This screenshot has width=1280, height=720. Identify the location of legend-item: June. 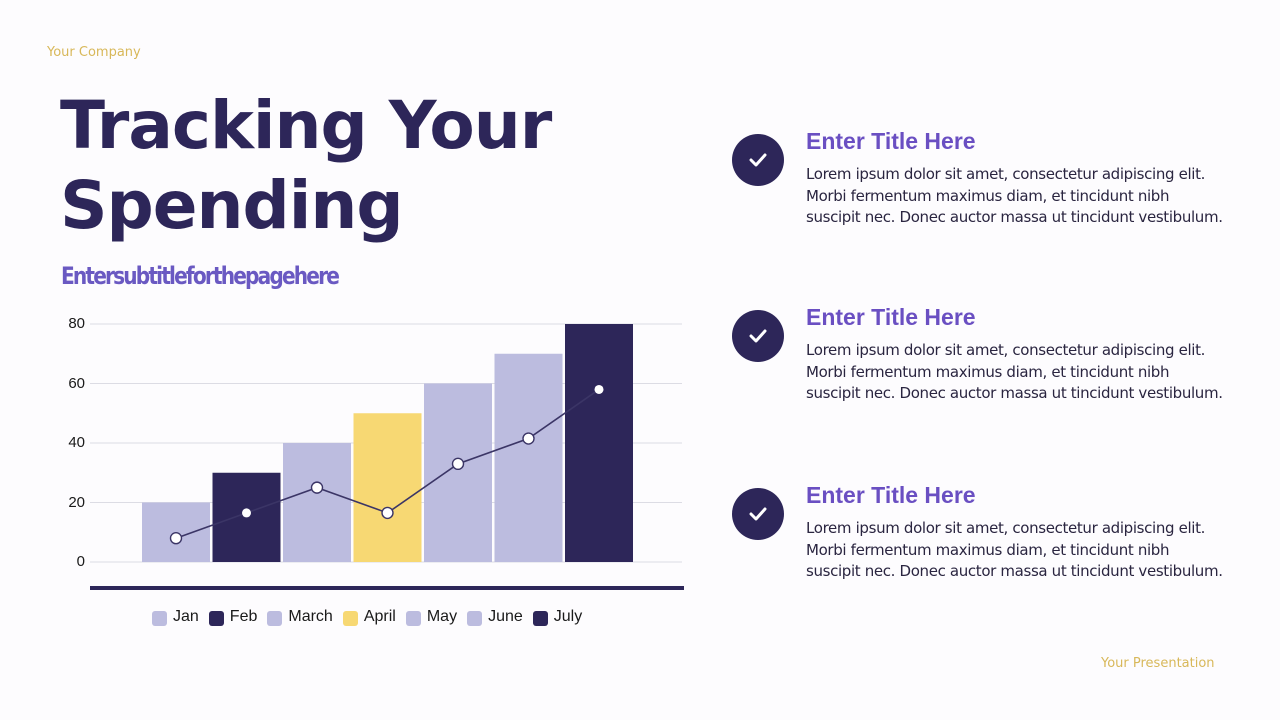
(495, 617).